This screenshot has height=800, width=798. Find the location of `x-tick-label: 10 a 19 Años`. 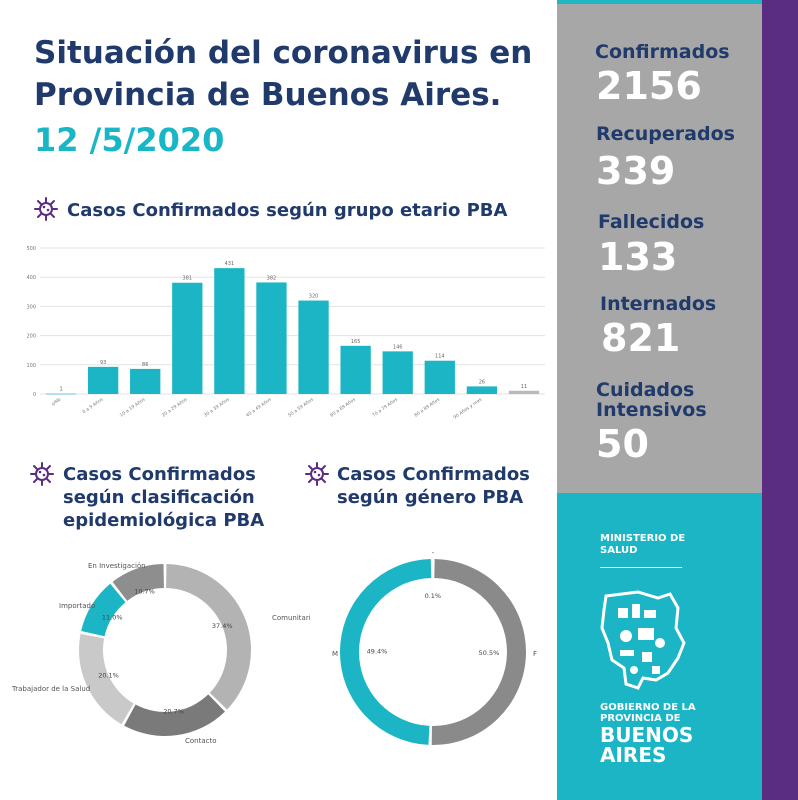

x-tick-label: 10 a 19 Años is located at coordinates (133, 407).